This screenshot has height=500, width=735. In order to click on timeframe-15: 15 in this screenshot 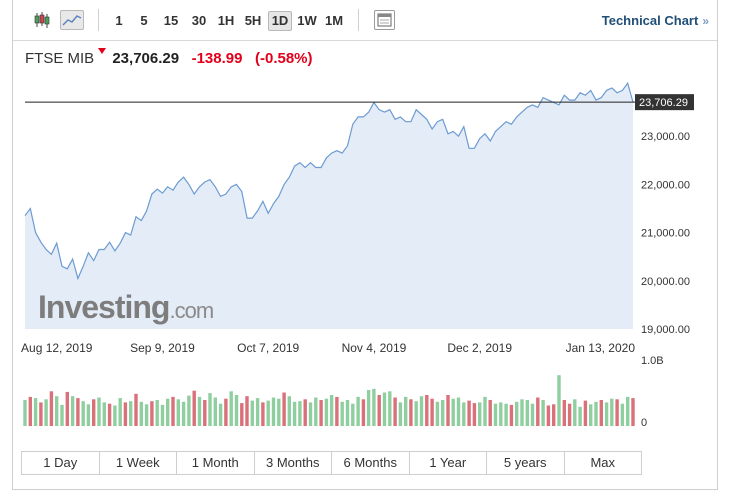, I will do `click(171, 20)`.